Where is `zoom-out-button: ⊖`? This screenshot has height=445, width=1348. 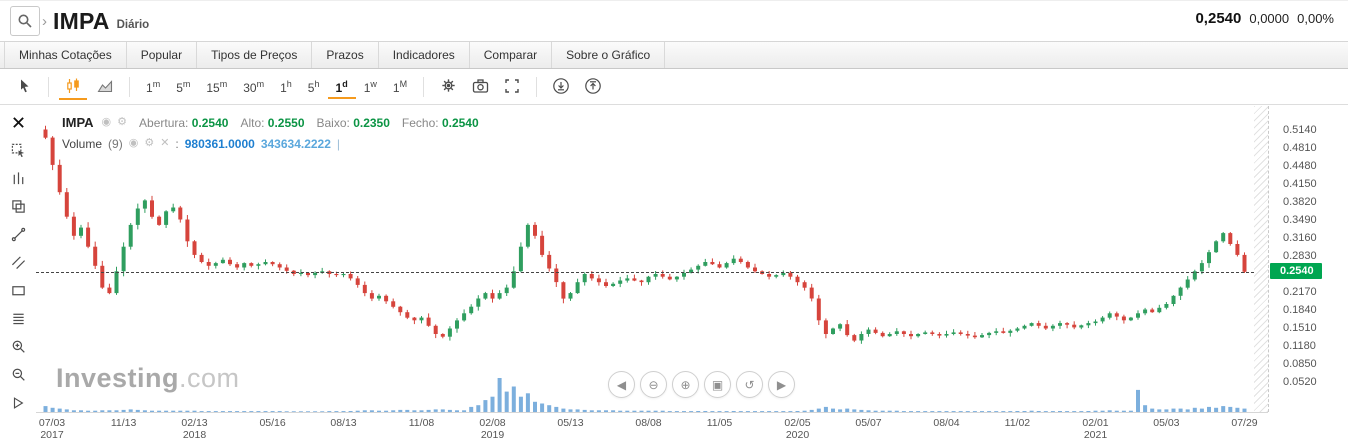 zoom-out-button: ⊖ is located at coordinates (653, 384).